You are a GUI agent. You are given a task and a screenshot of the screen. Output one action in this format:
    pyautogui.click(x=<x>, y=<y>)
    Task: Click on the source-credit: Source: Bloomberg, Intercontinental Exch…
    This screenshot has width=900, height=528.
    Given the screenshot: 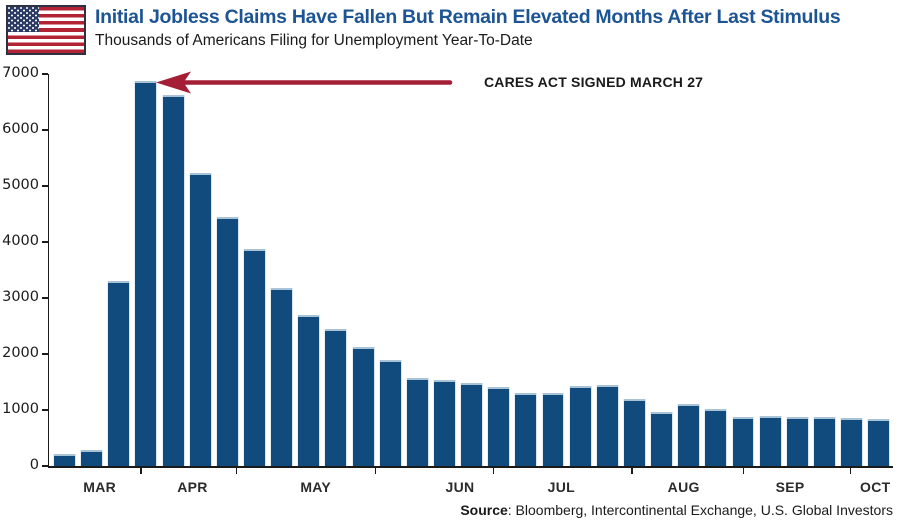 What is the action you would take?
    pyautogui.click(x=676, y=510)
    